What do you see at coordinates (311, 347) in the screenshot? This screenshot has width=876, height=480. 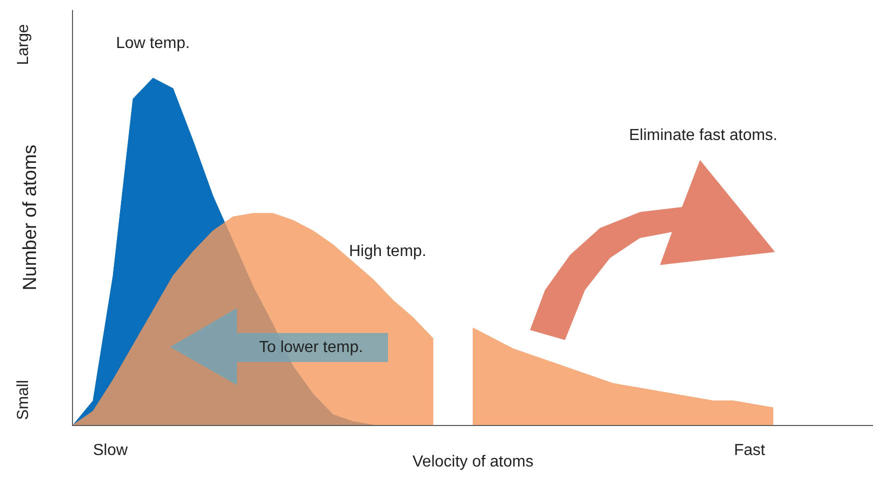 I see `annotation: To lower temp.` at bounding box center [311, 347].